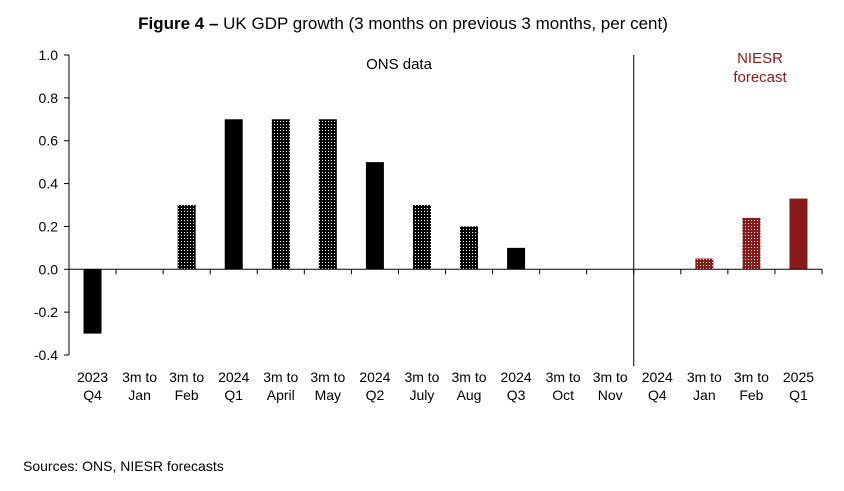  Describe the element at coordinates (49, 269) in the screenshot. I see `y-tick-label: 0.0` at that location.